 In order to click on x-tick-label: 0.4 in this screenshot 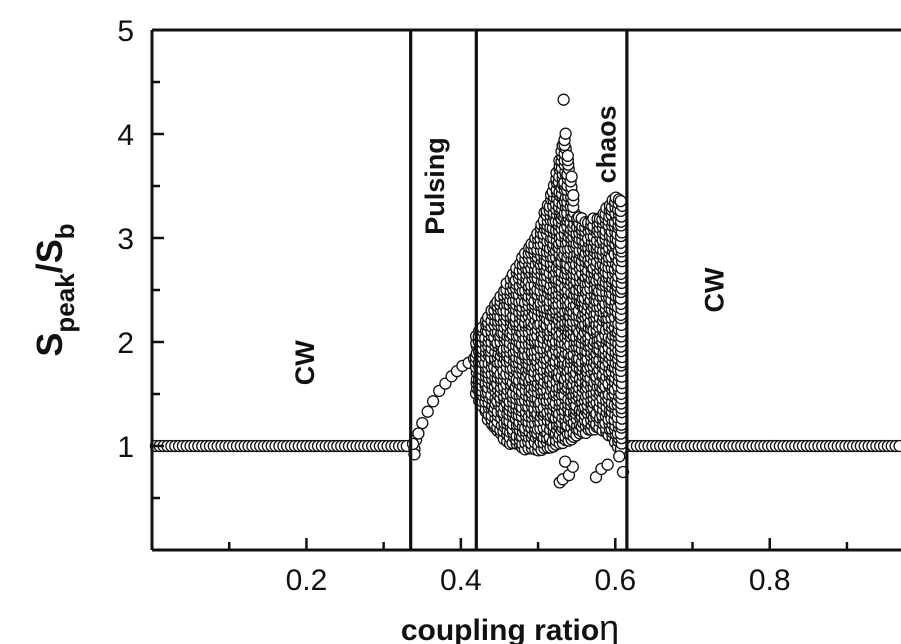, I will do `click(461, 580)`.